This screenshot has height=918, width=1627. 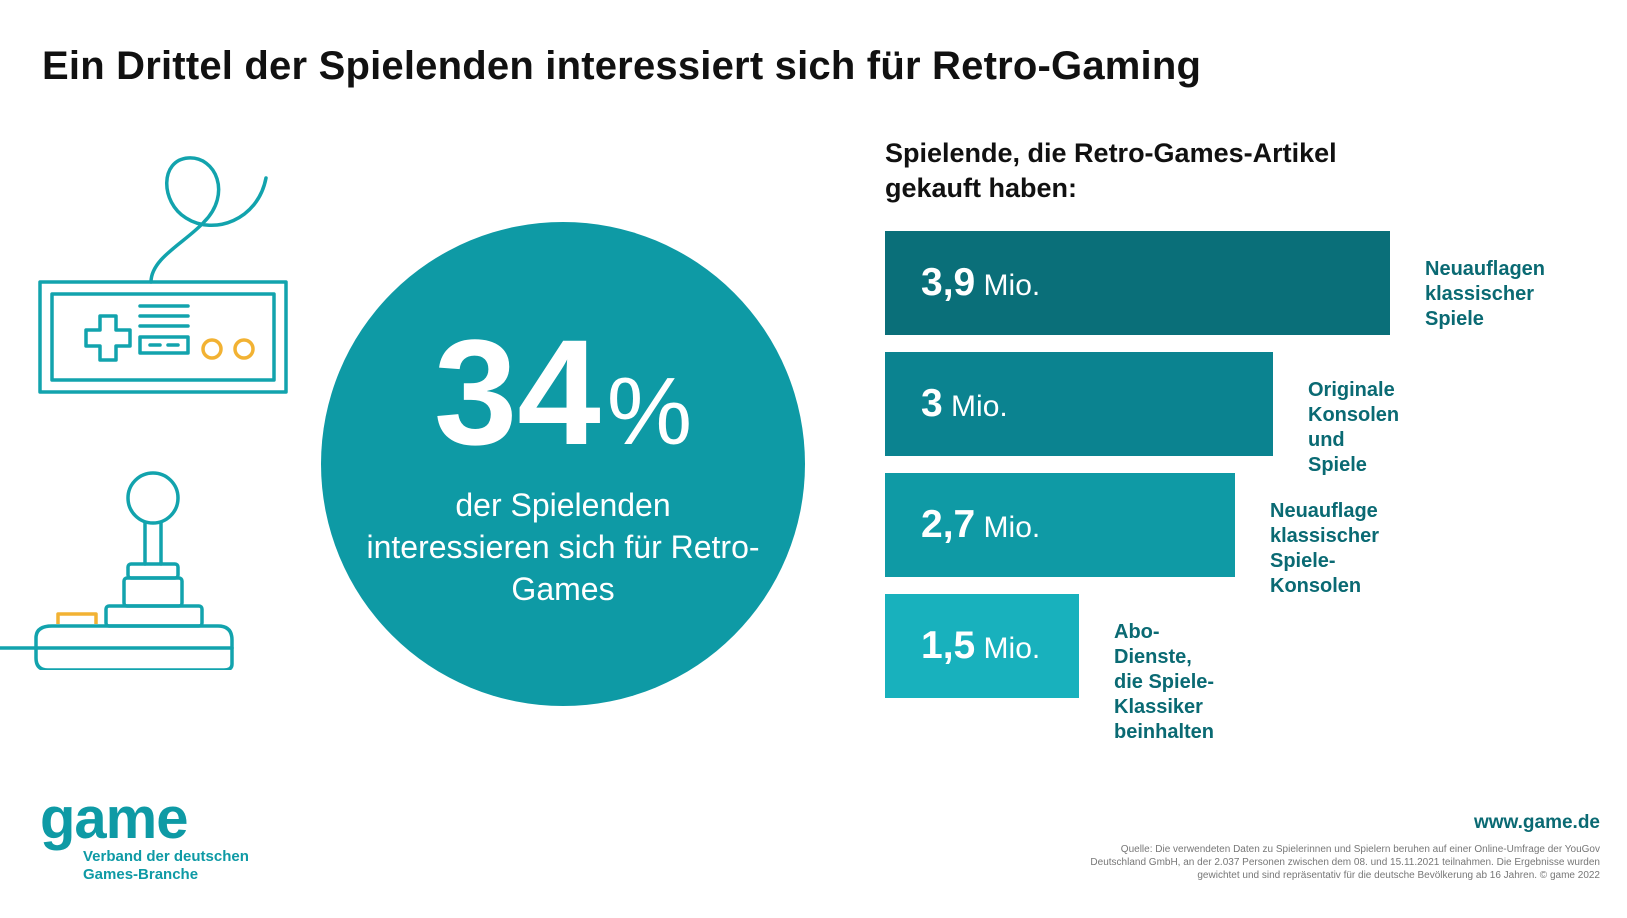 What do you see at coordinates (649, 411) in the screenshot?
I see `highlight-unit: %` at bounding box center [649, 411].